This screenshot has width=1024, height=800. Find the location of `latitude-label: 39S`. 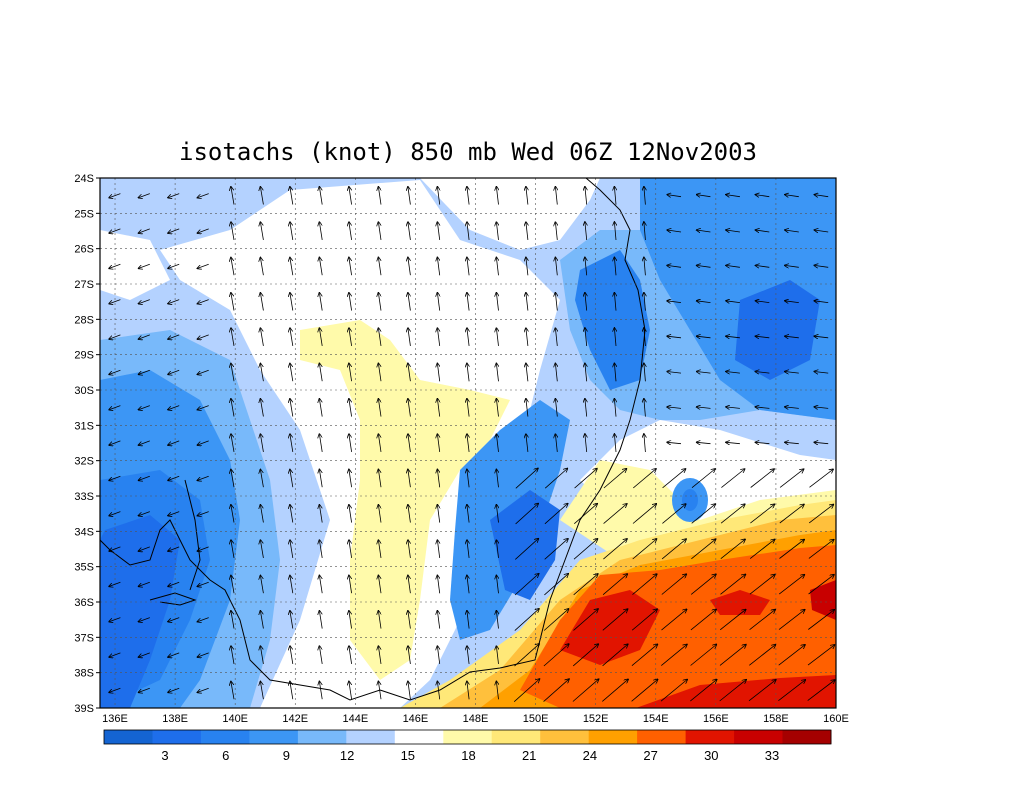

latitude-label: 39S is located at coordinates (84, 709).